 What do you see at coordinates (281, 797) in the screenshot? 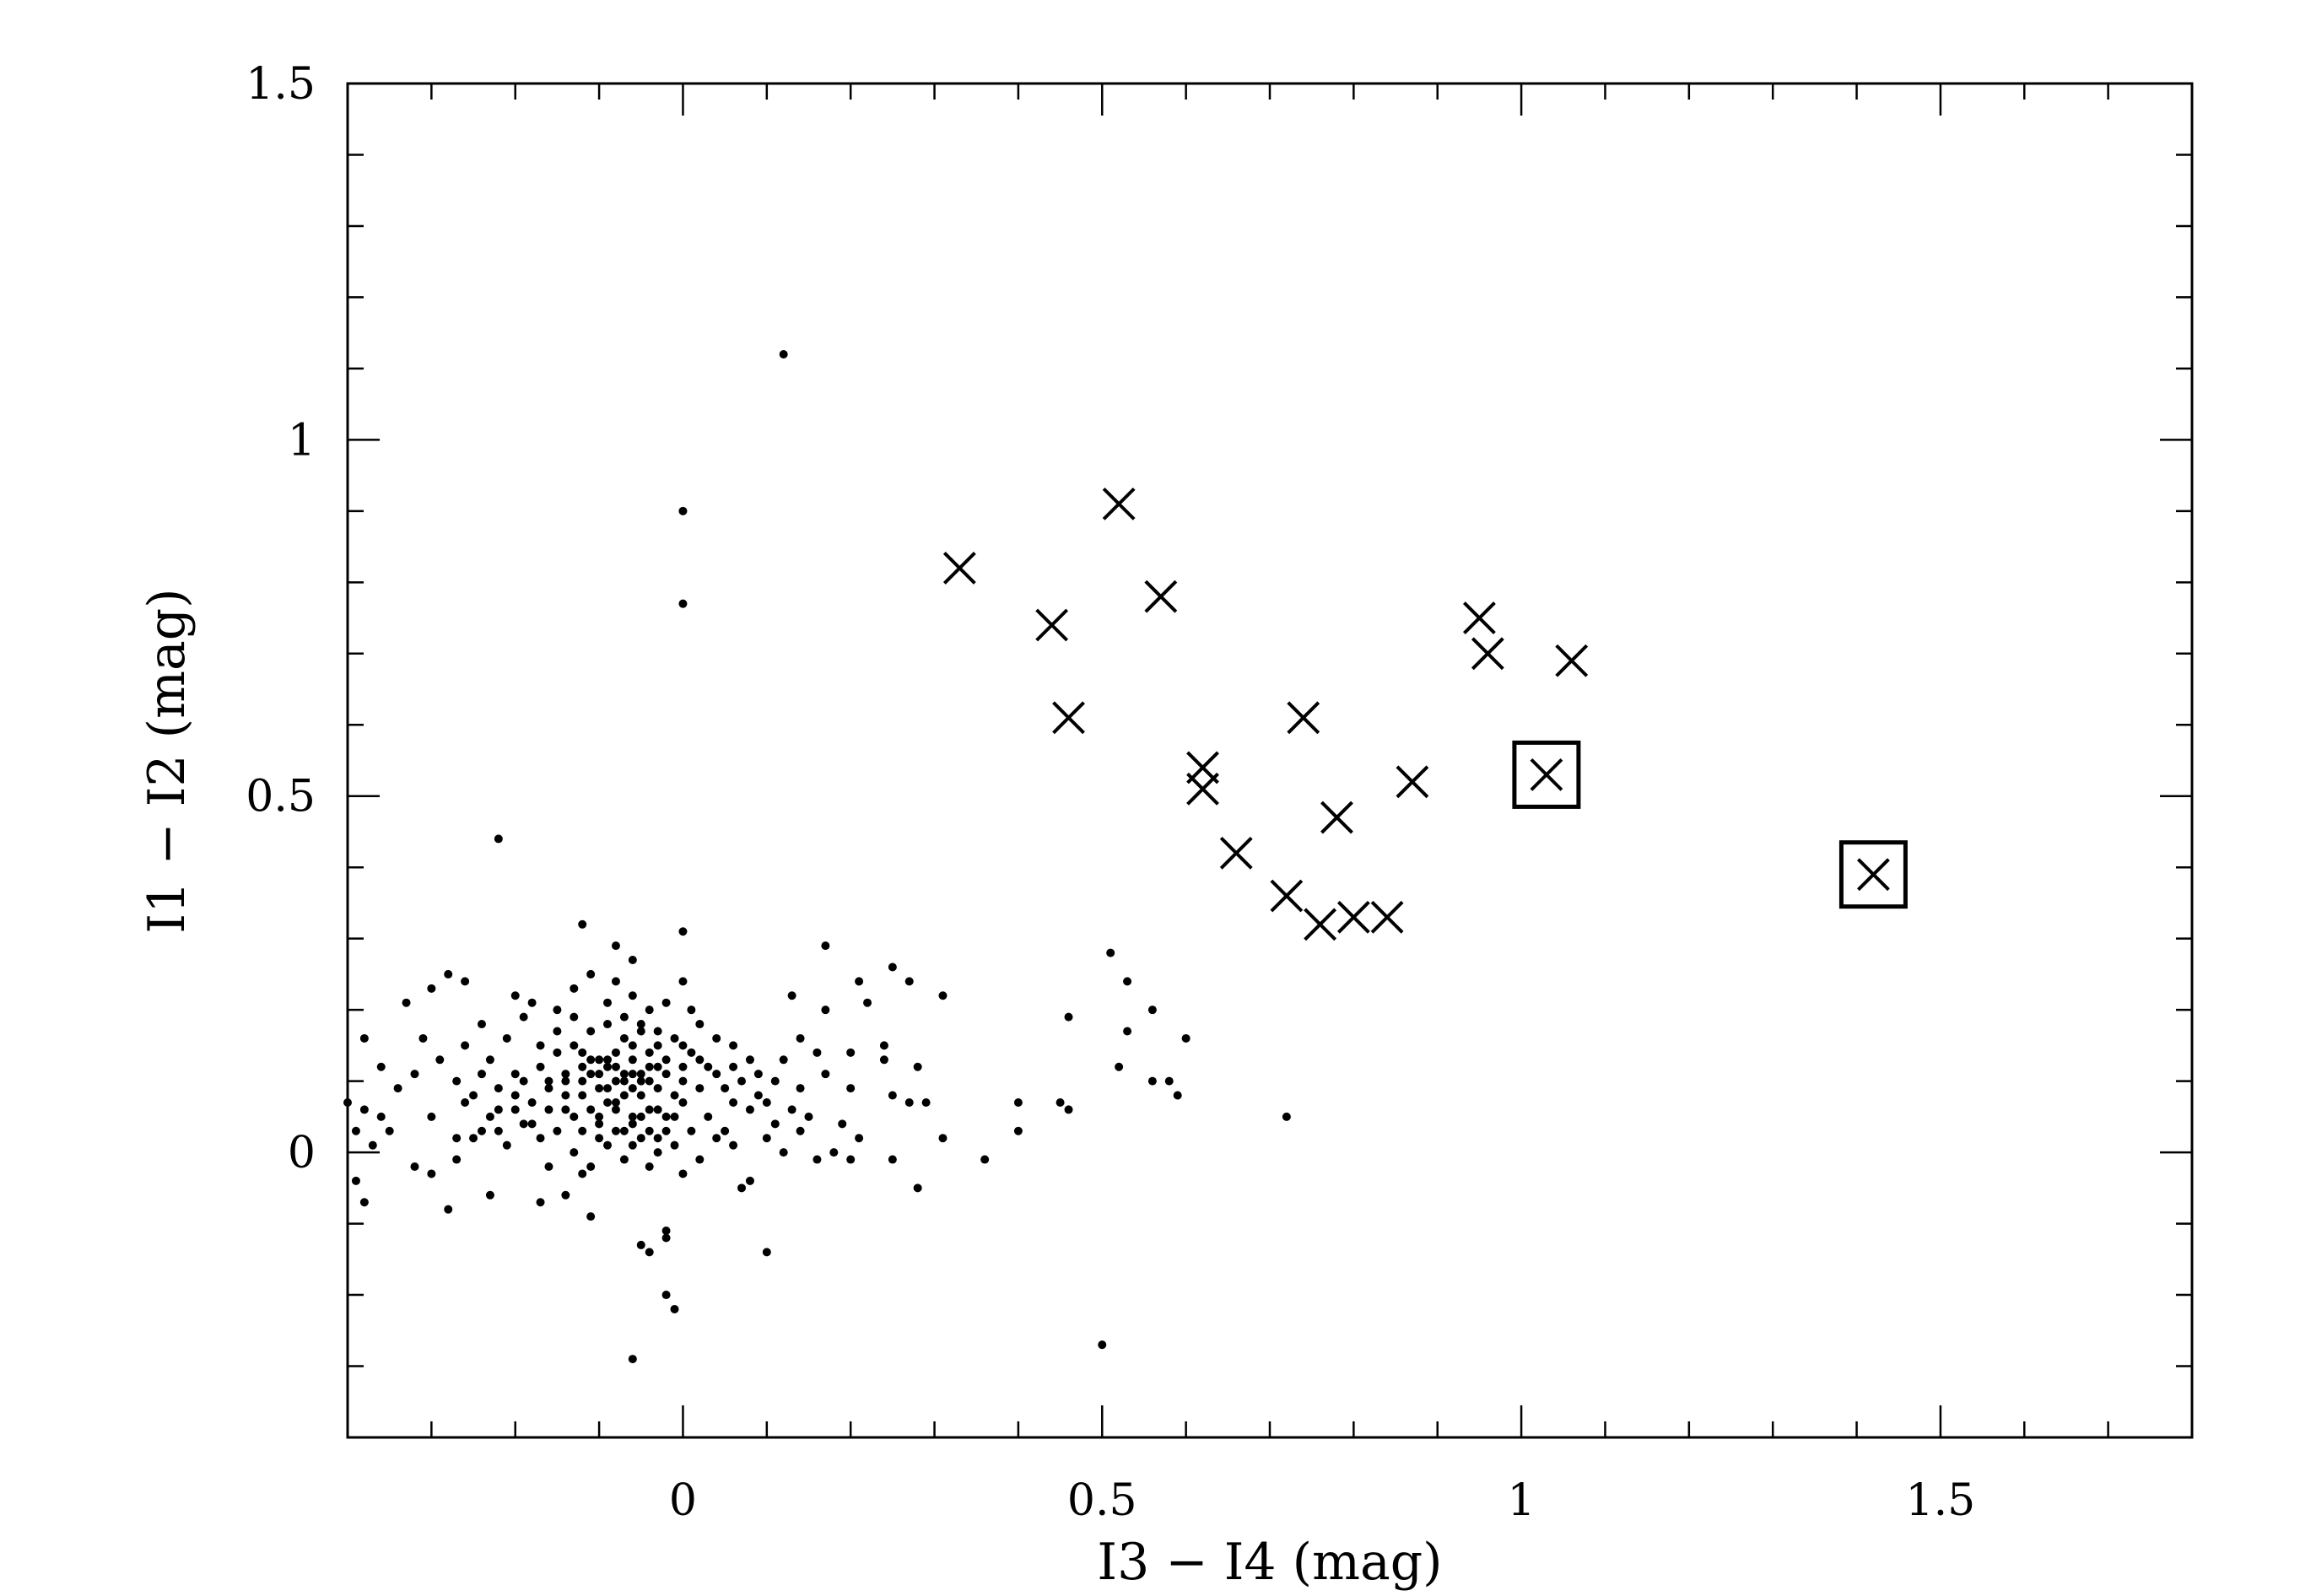
I see `y-tick-label: 0.5` at bounding box center [281, 797].